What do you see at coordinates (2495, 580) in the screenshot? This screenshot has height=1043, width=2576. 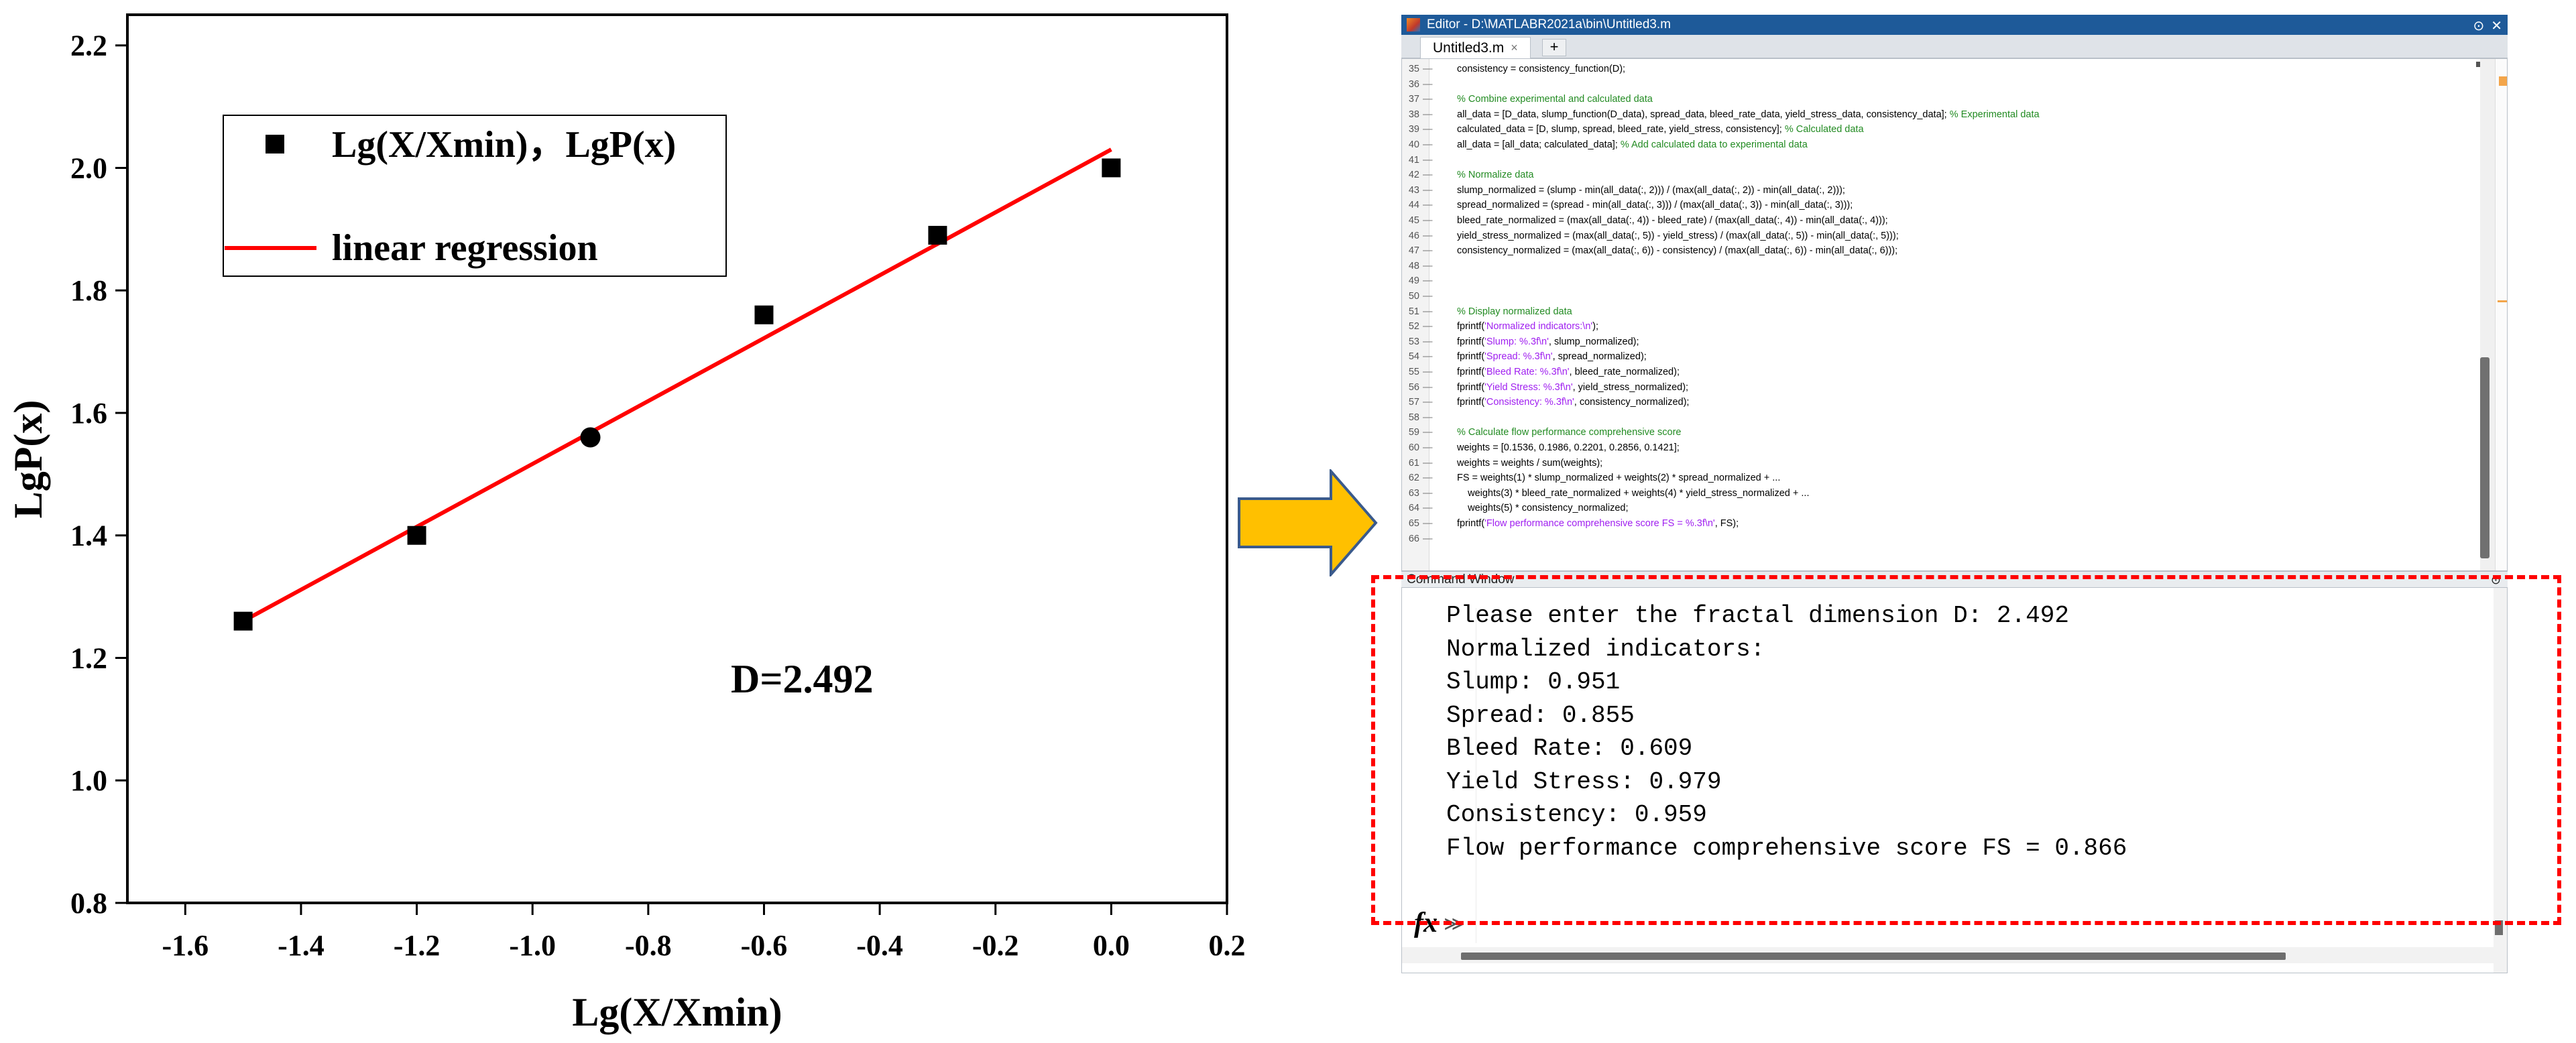 I see `command-window-menu-icon: ⊙` at bounding box center [2495, 580].